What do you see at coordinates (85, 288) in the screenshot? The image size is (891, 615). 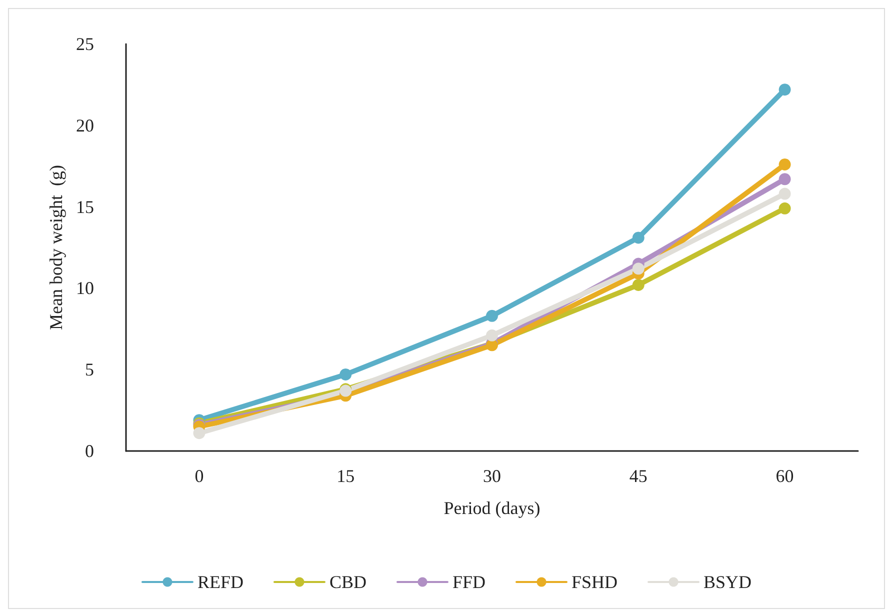 I see `y-tick-label: 10` at bounding box center [85, 288].